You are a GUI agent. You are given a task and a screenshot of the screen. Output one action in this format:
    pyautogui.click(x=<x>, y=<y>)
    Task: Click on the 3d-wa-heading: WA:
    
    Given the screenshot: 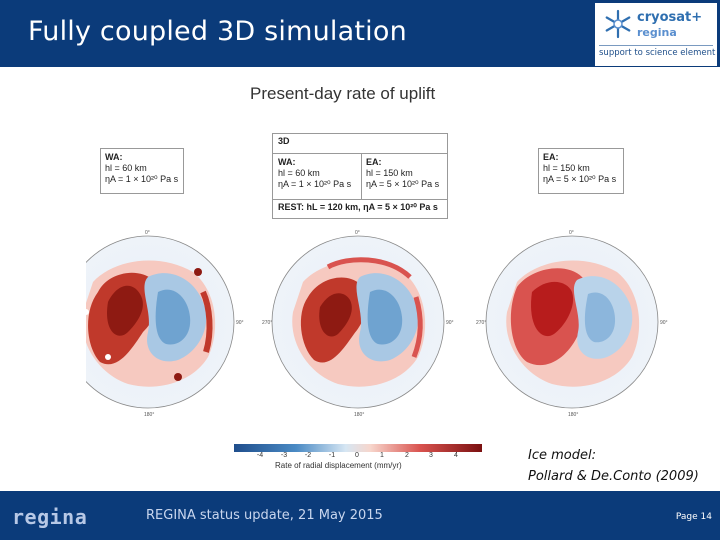 What is the action you would take?
    pyautogui.click(x=287, y=162)
    